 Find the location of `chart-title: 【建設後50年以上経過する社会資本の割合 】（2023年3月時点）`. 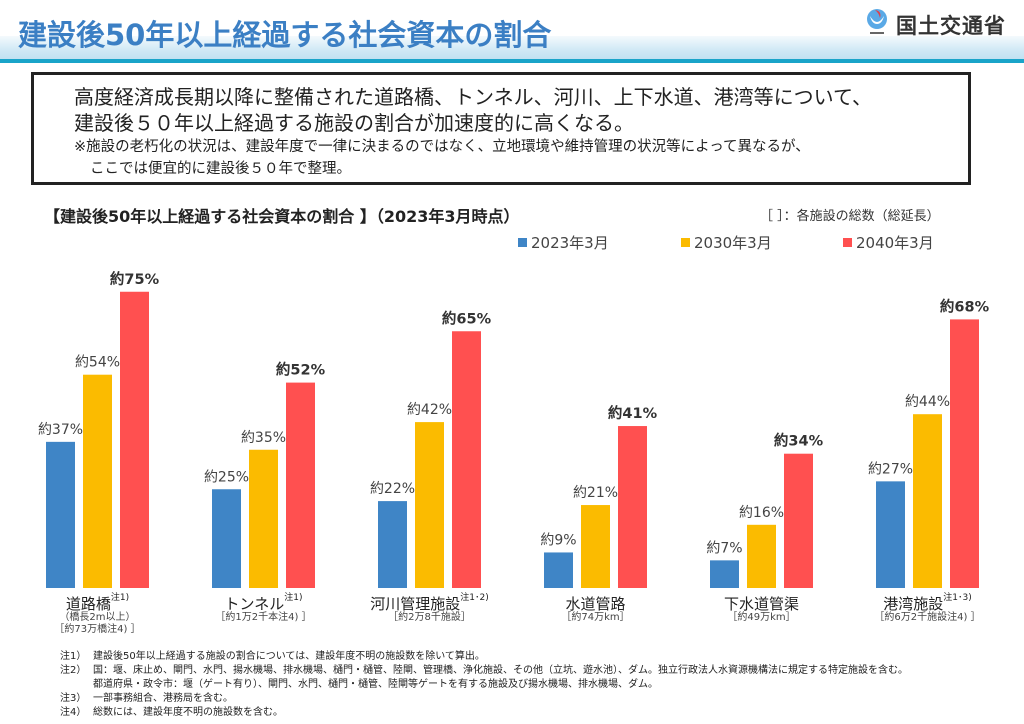

chart-title: 【建設後50年以上経過する社会資本の割合 】（2023年3月時点） is located at coordinates (282, 216).